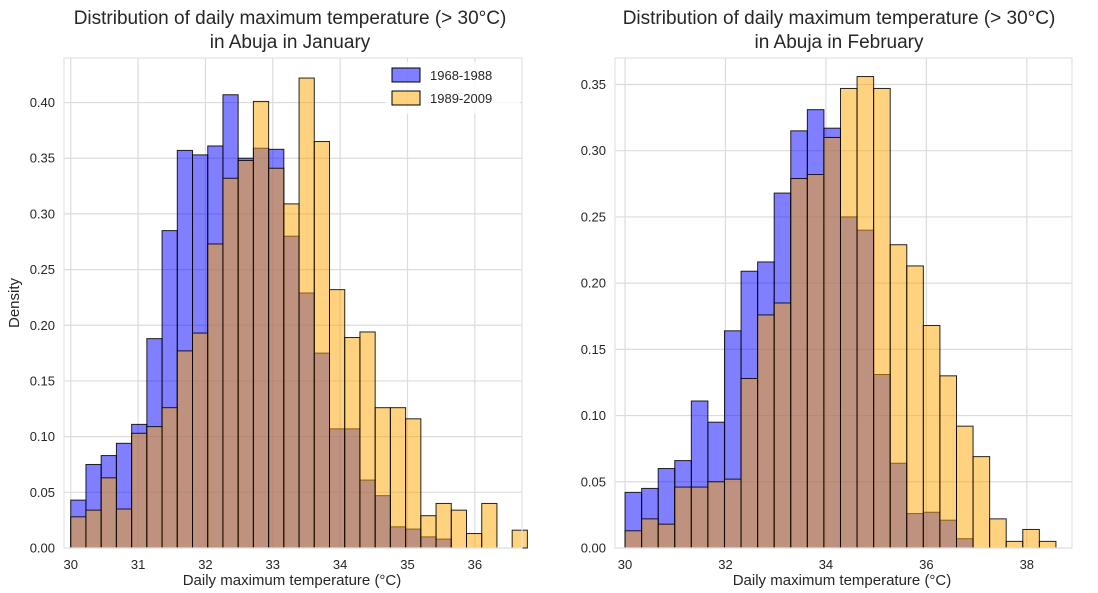 Image resolution: width=1098 pixels, height=593 pixels. What do you see at coordinates (138, 564) in the screenshot?
I see `x-tick-label: 31` at bounding box center [138, 564].